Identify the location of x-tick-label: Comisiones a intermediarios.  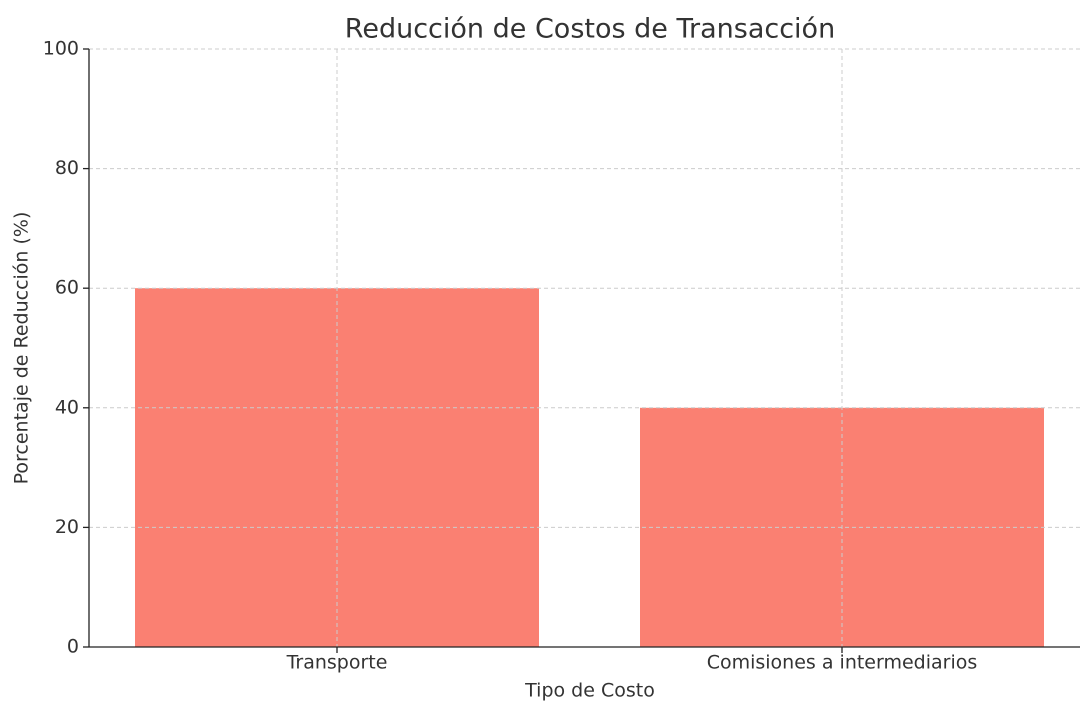
(842, 663).